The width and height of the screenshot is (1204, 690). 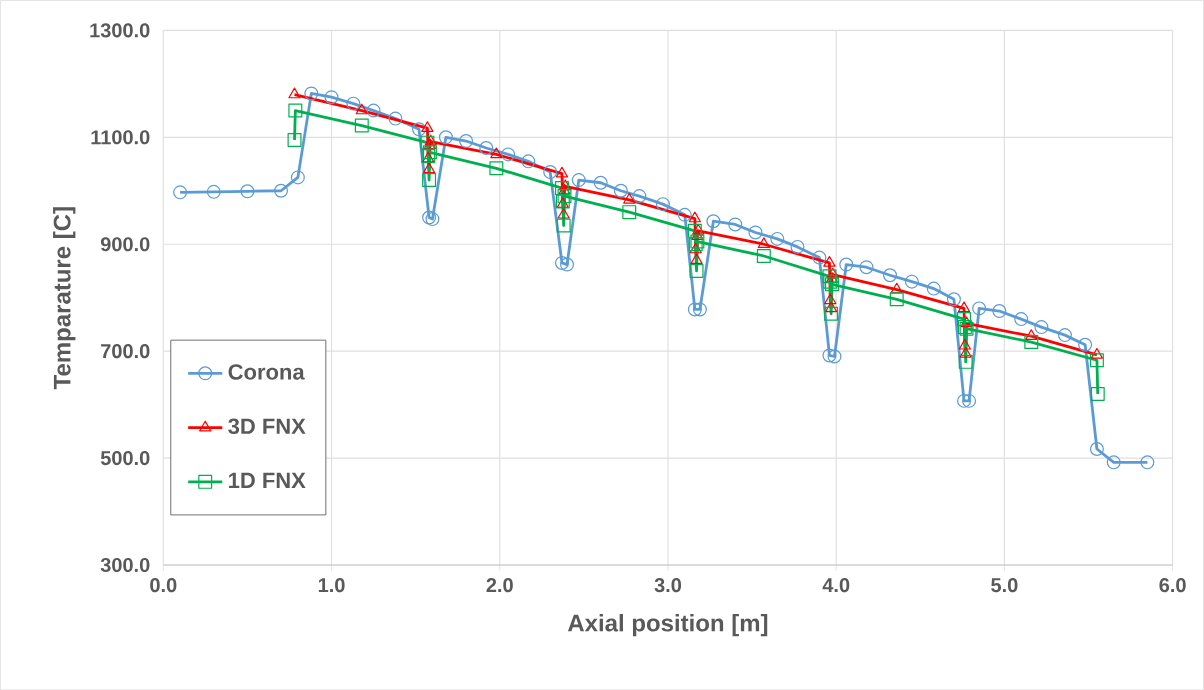 I want to click on x-tick-label: 3.0, so click(x=668, y=585).